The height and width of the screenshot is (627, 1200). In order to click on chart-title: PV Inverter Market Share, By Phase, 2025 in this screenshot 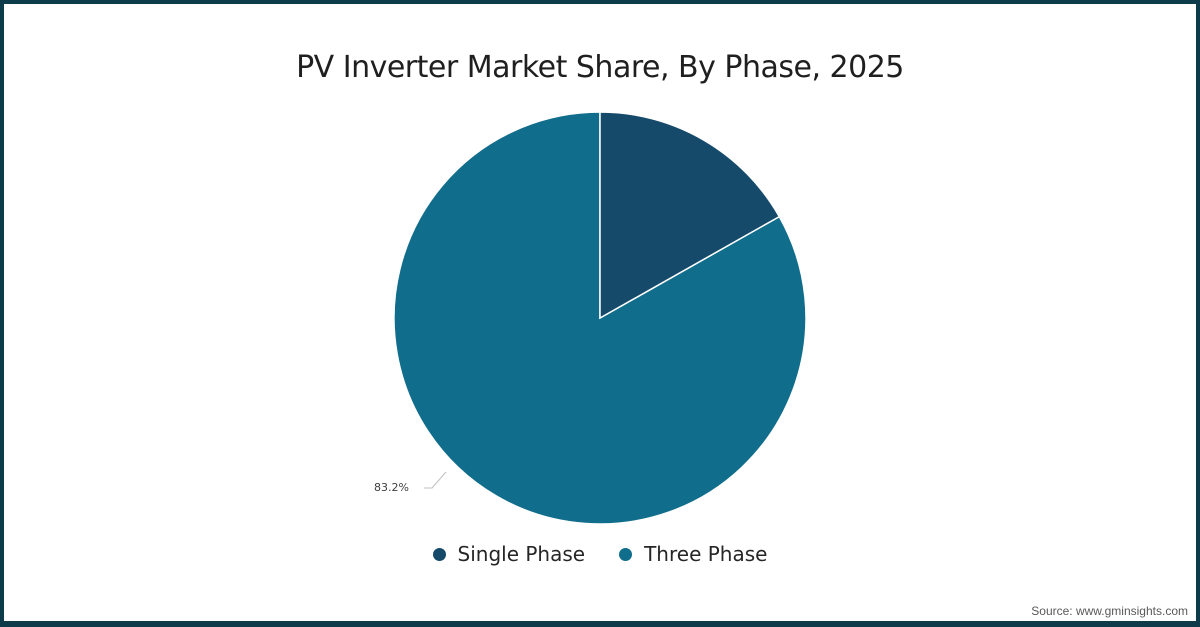, I will do `click(600, 67)`.